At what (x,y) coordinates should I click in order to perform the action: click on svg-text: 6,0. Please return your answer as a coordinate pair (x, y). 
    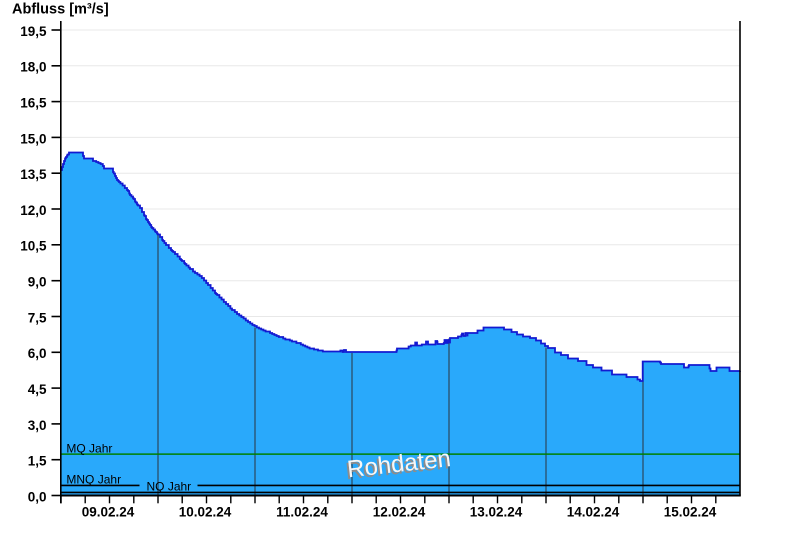
    Looking at the image, I should click on (37, 353).